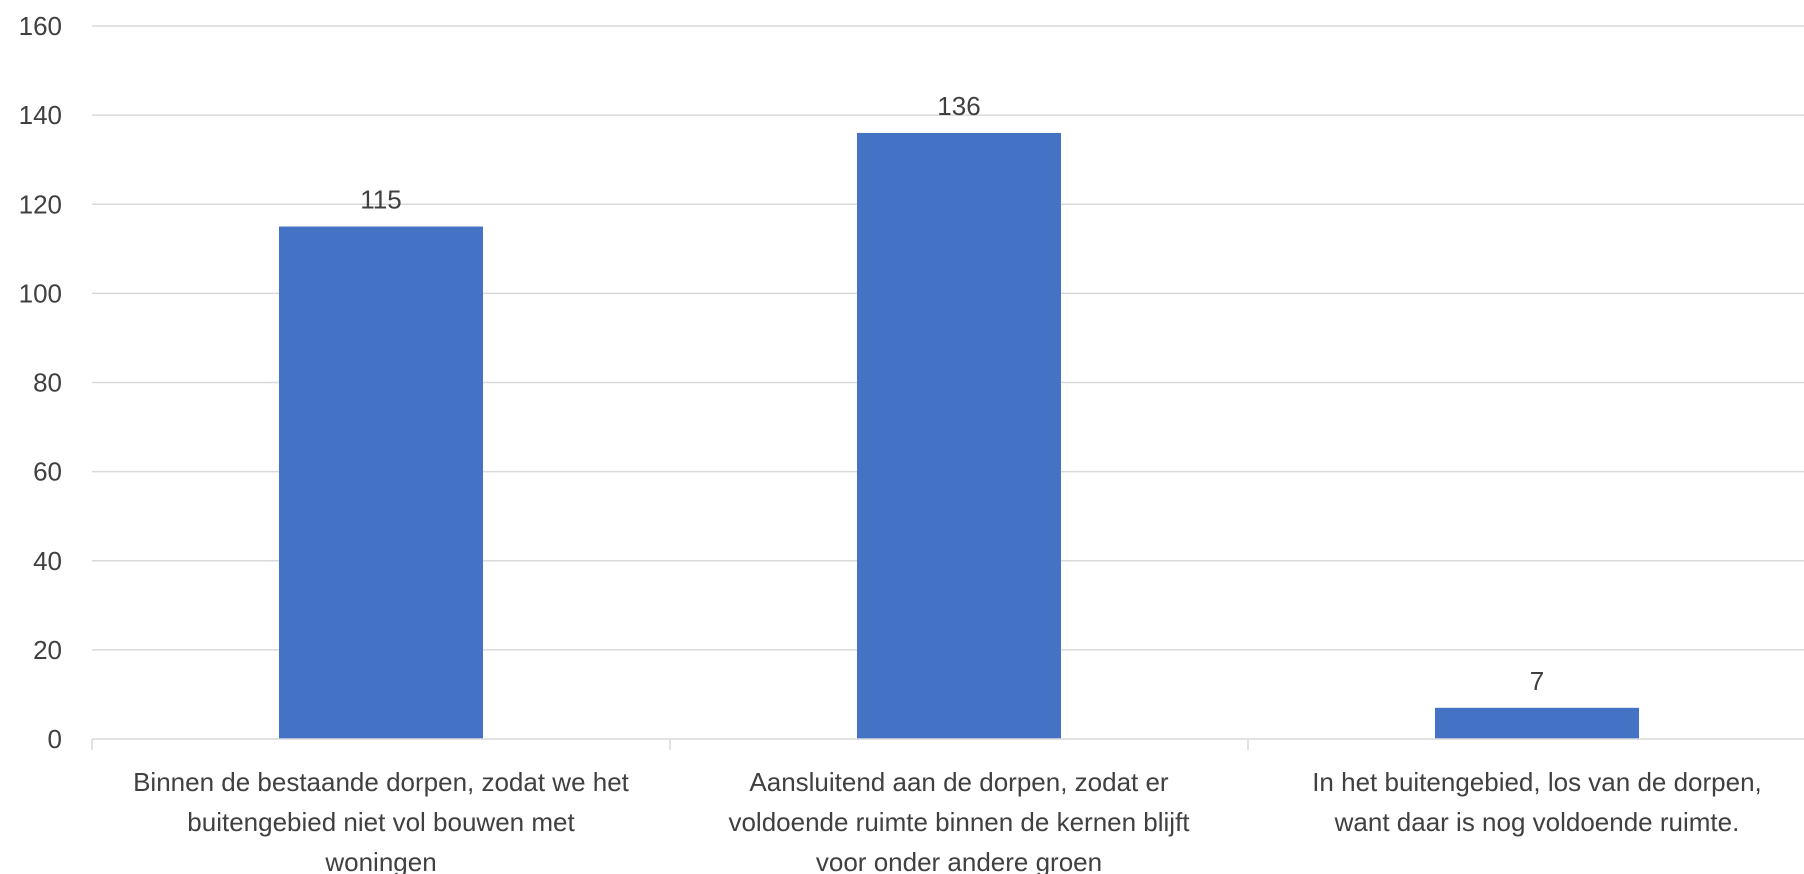 The image size is (1804, 874). Describe the element at coordinates (47, 561) in the screenshot. I see `y-tick-label: 40` at that location.